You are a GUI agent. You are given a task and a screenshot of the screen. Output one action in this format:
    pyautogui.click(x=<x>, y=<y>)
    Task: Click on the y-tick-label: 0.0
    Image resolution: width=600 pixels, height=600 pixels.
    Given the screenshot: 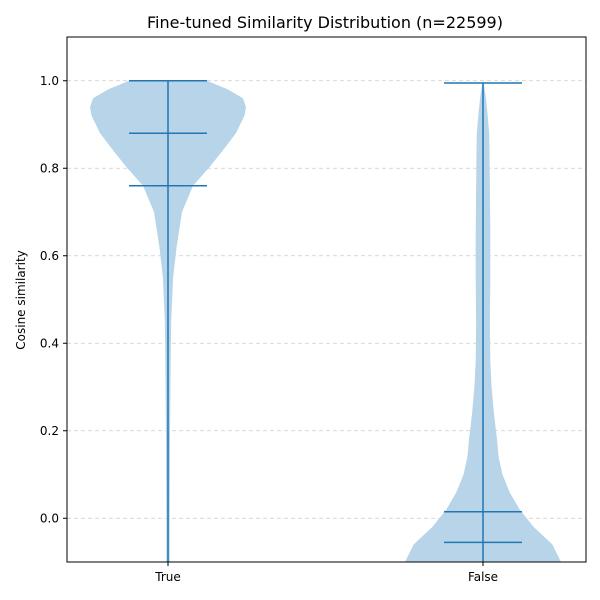 What is the action you would take?
    pyautogui.click(x=49, y=518)
    